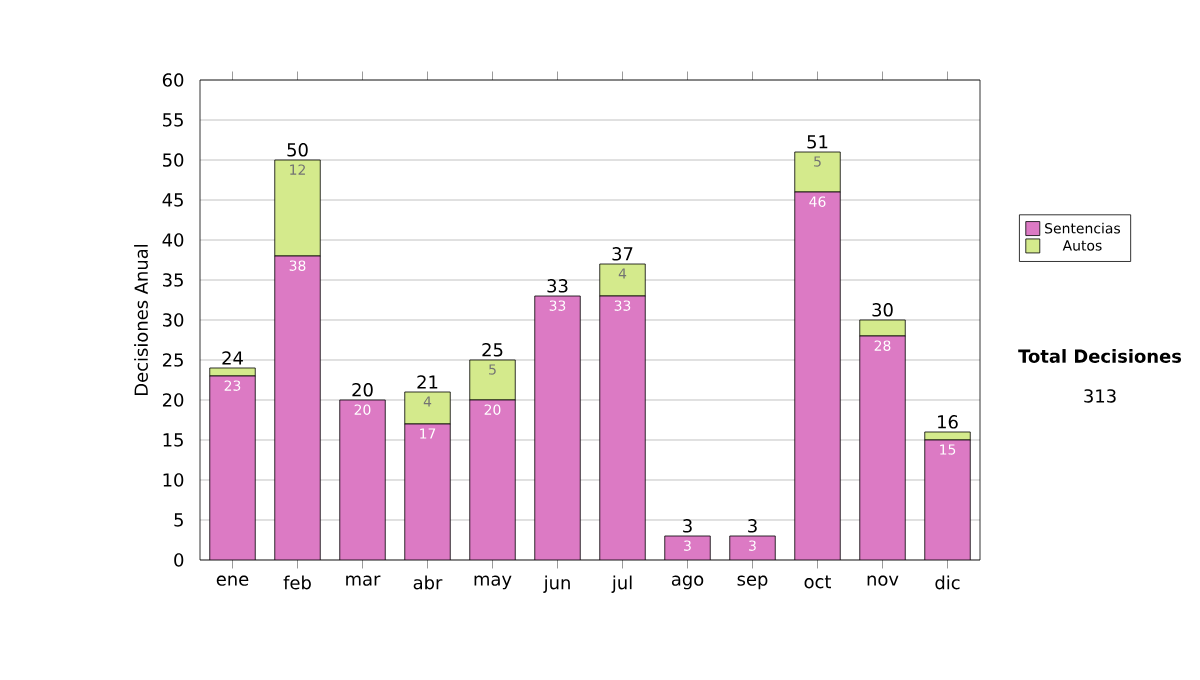  I want to click on total-label: 25, so click(492, 350).